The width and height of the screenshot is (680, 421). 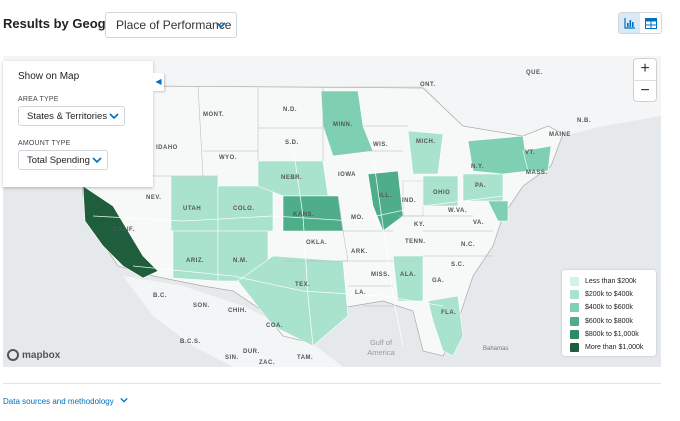 I want to click on legend-label: $600k to $800k, so click(x=609, y=321).